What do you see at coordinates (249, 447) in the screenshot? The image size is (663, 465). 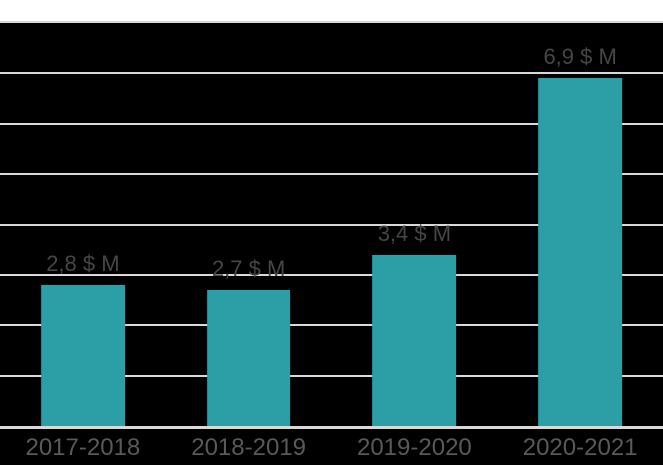 I see `category-label: 2018-2019` at bounding box center [249, 447].